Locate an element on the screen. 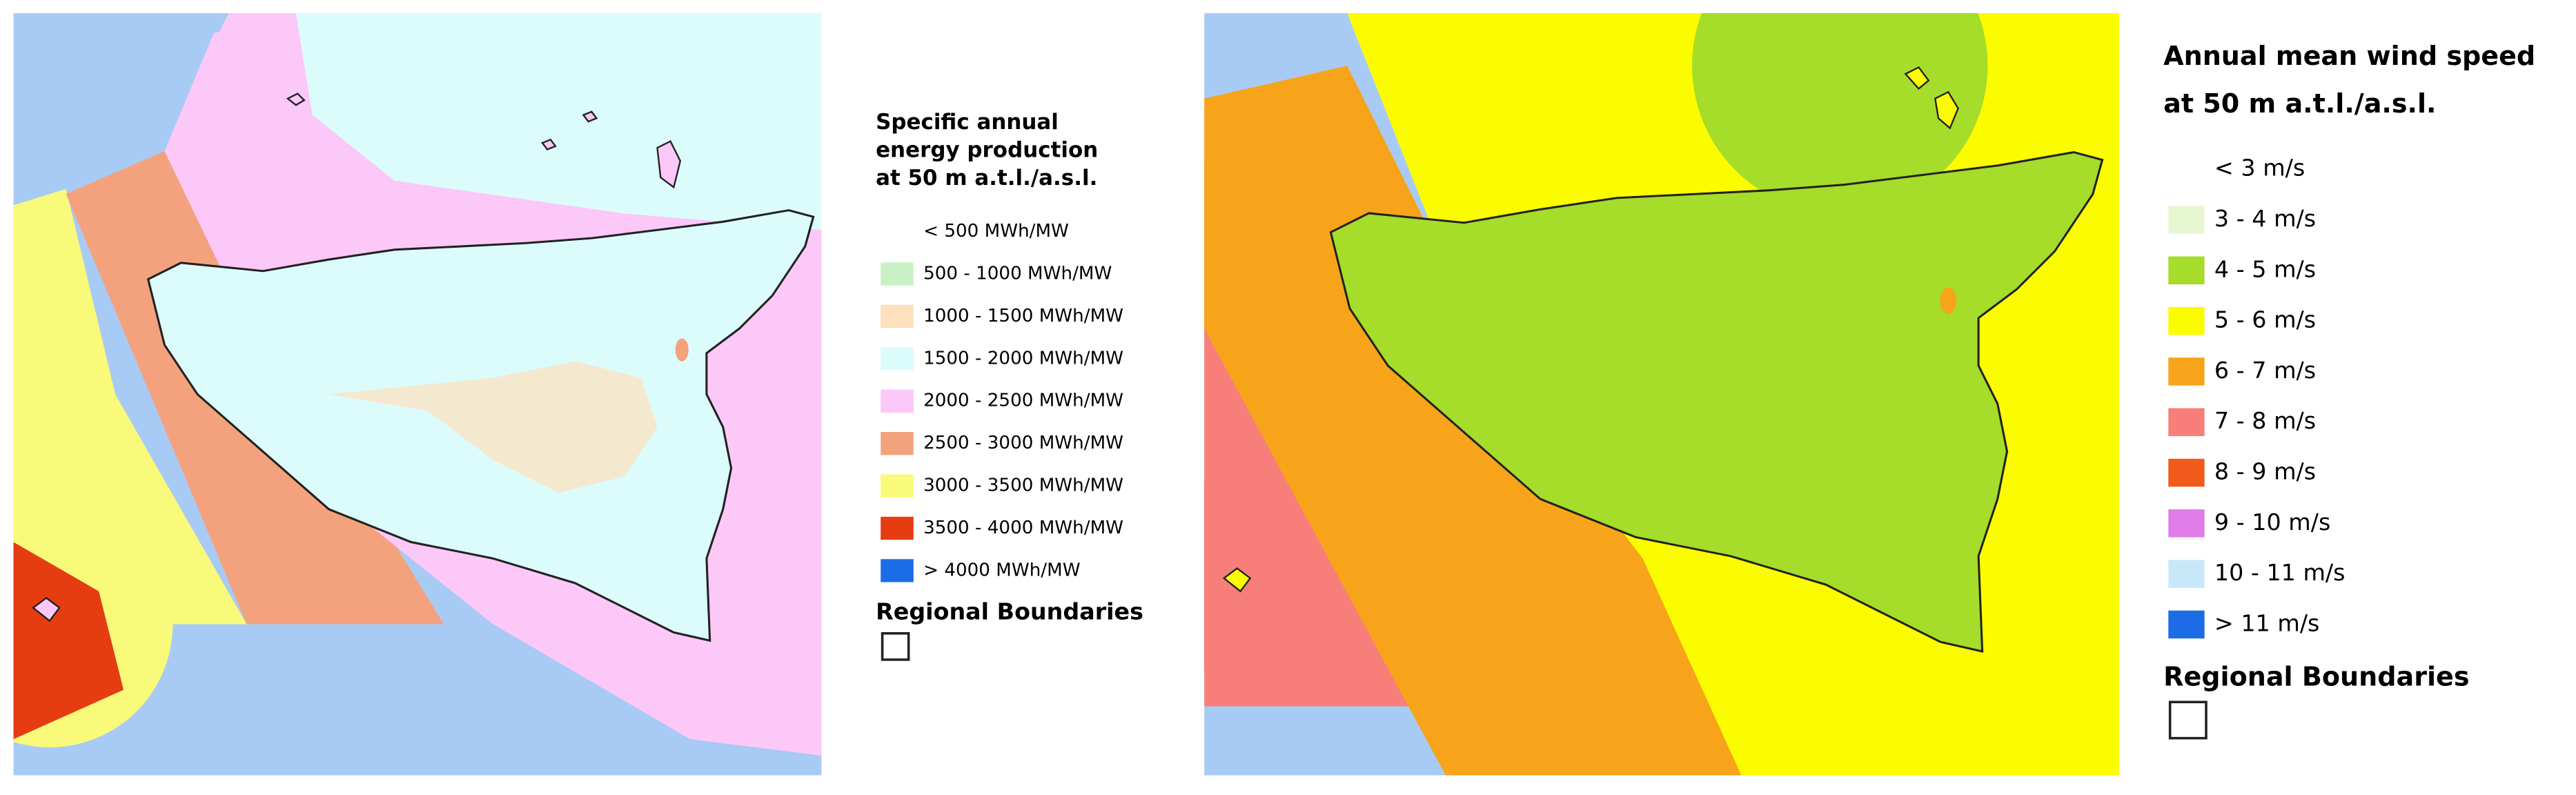 The height and width of the screenshot is (795, 2576). legend-label: > 11 m/s is located at coordinates (2267, 622).